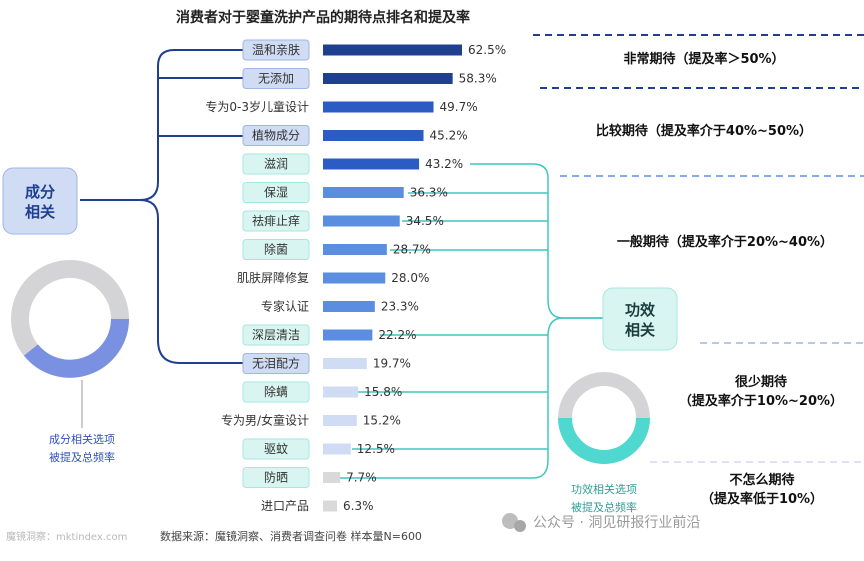 The height and width of the screenshot is (561, 864). Describe the element at coordinates (604, 440) in the screenshot. I see `efficacy-donut-segment` at that location.